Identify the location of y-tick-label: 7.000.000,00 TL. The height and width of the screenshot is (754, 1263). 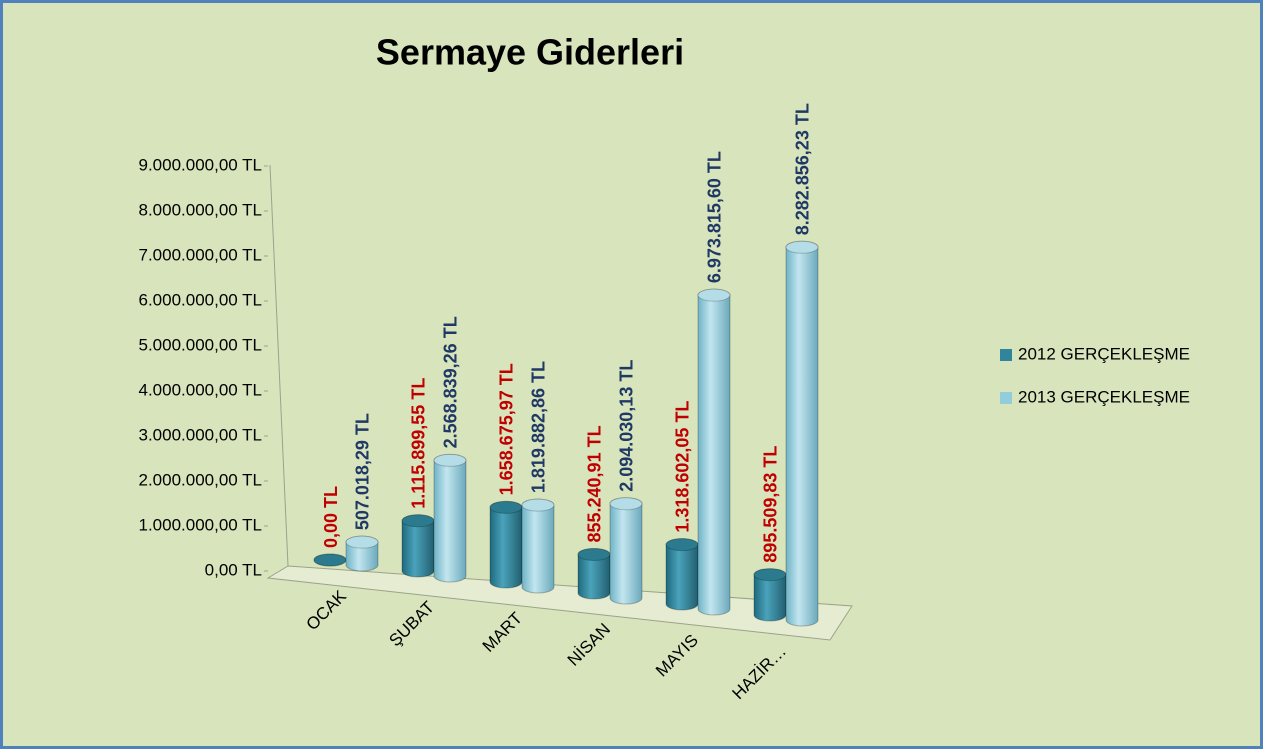
(200, 254).